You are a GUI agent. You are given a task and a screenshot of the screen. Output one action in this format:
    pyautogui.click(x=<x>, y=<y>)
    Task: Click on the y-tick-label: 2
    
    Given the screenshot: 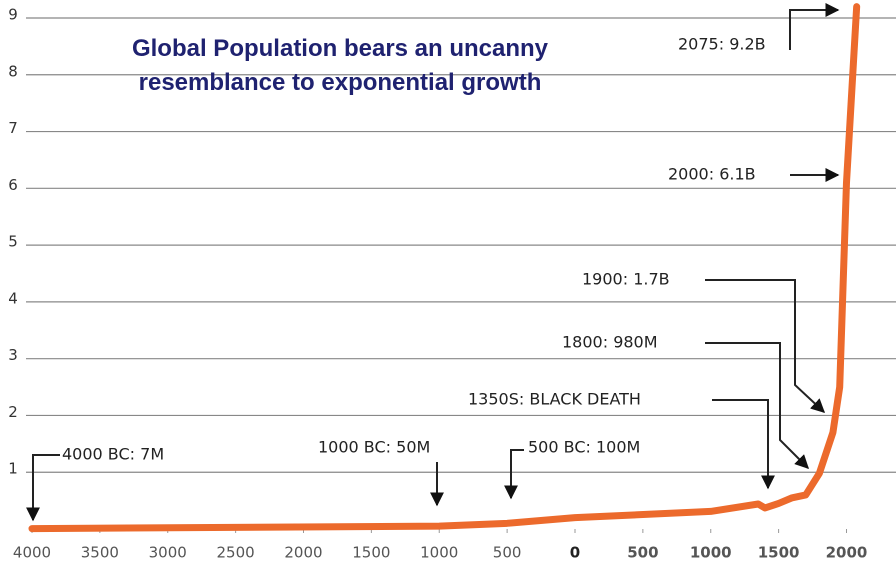 What is the action you would take?
    pyautogui.click(x=13, y=412)
    